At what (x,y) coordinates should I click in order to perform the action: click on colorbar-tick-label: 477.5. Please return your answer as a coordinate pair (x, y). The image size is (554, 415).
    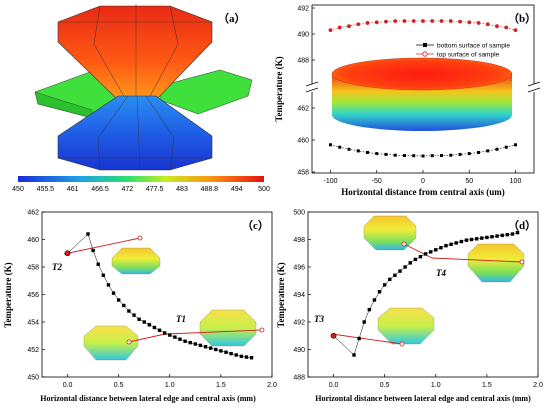
    Looking at the image, I should click on (155, 189).